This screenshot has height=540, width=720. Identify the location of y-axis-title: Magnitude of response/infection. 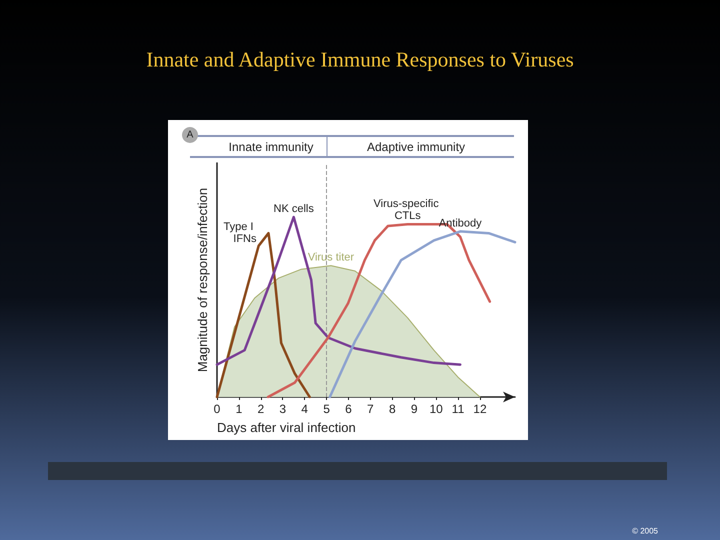
(202, 280).